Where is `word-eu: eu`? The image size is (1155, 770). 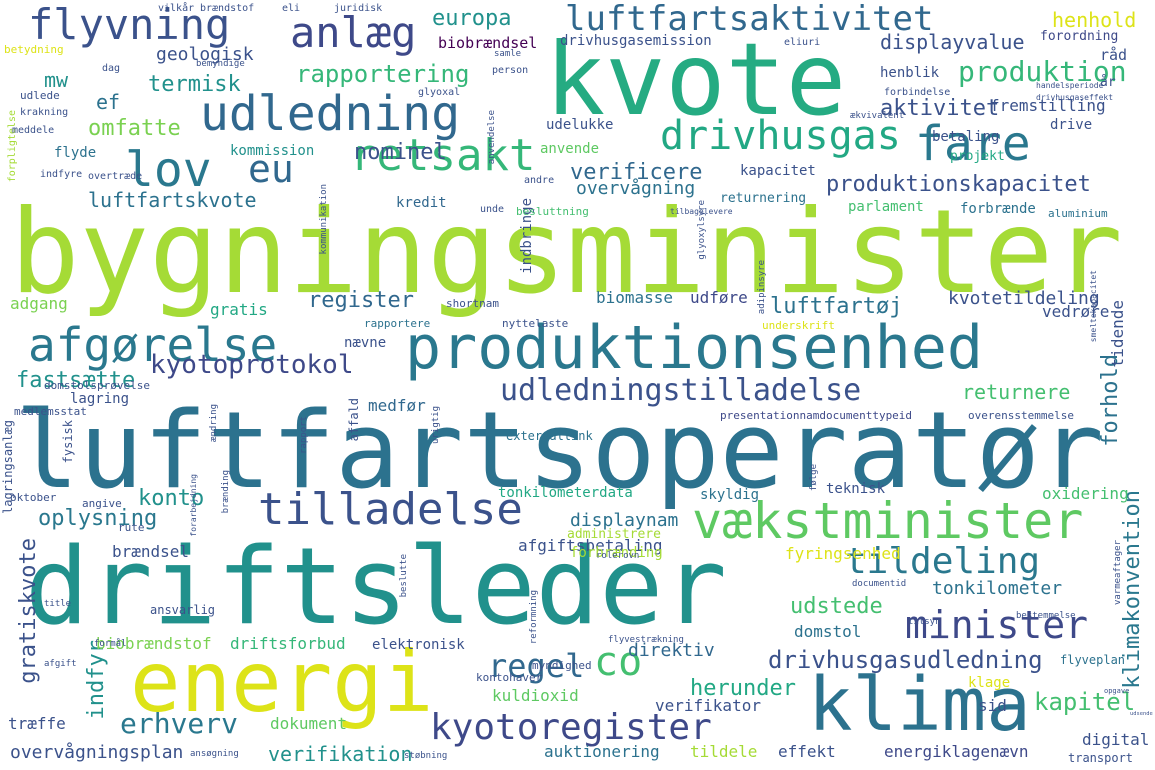 word-eu: eu is located at coordinates (271, 169).